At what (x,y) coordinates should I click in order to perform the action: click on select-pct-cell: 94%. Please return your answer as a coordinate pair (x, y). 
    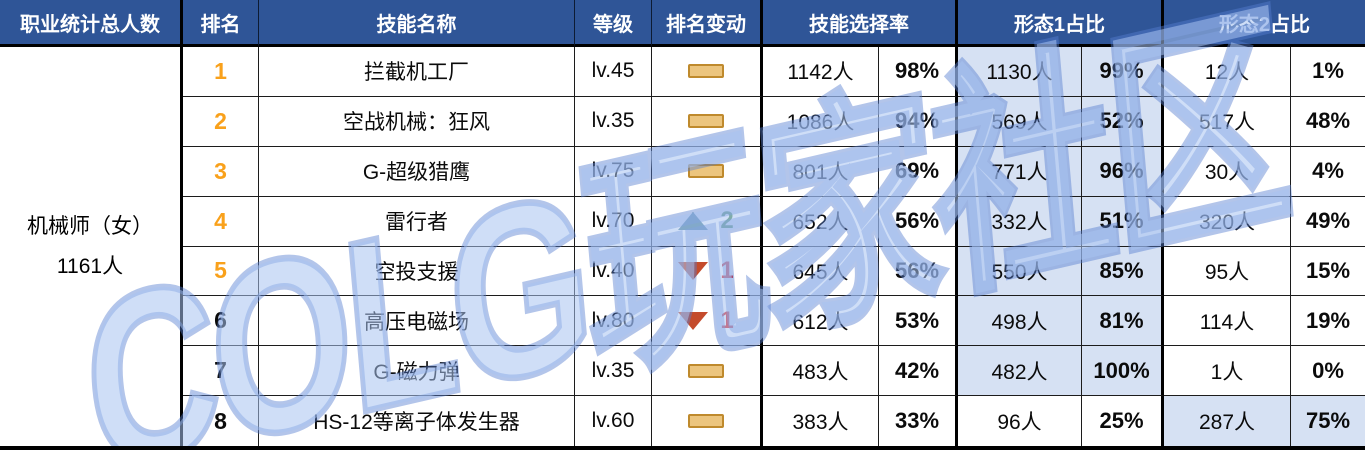
    Looking at the image, I should click on (918, 121).